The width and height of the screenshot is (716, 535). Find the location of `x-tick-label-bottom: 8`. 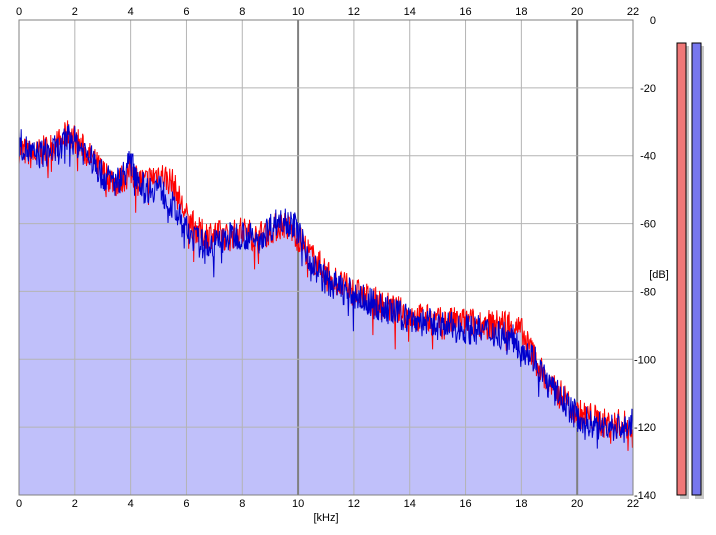

x-tick-label-bottom: 8 is located at coordinates (242, 504).